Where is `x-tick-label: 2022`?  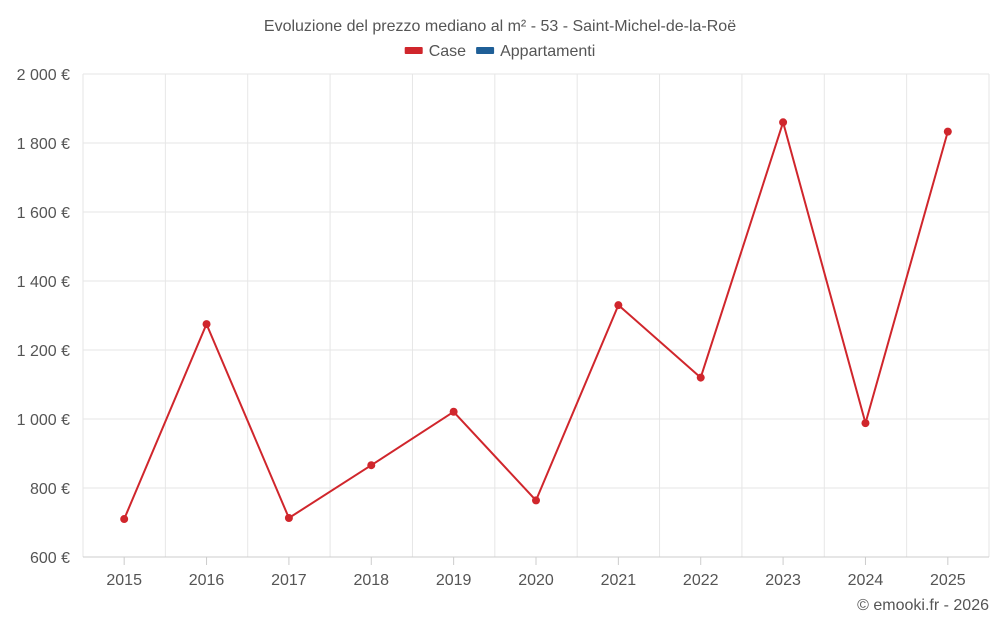
x-tick-label: 2022 is located at coordinates (701, 580).